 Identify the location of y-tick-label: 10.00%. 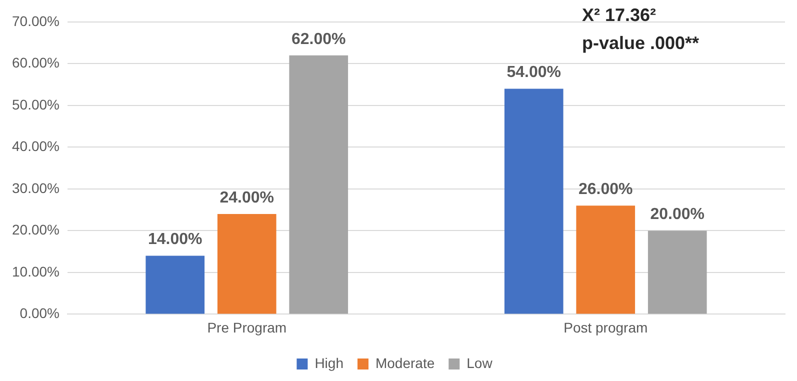
(36, 271).